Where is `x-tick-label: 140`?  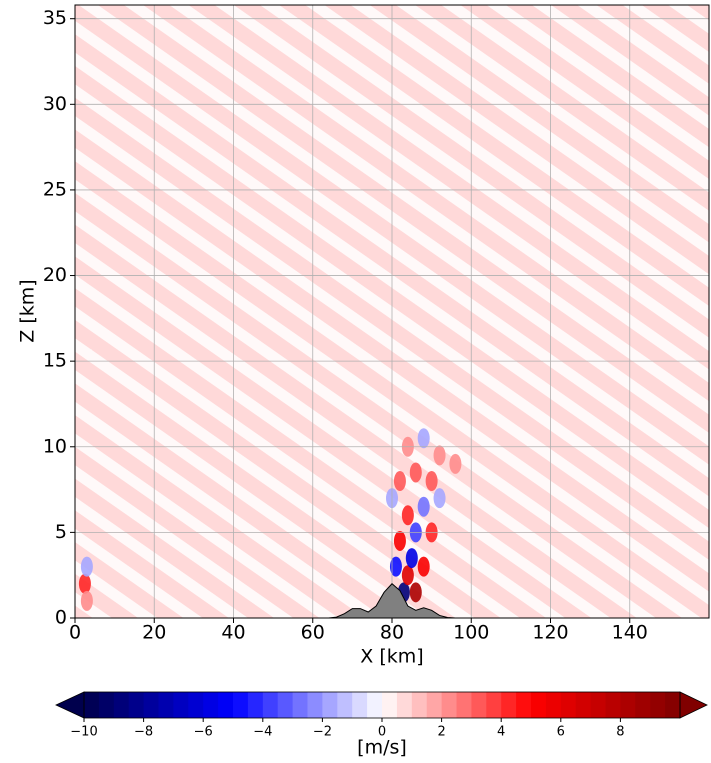
x-tick-label: 140 is located at coordinates (630, 633).